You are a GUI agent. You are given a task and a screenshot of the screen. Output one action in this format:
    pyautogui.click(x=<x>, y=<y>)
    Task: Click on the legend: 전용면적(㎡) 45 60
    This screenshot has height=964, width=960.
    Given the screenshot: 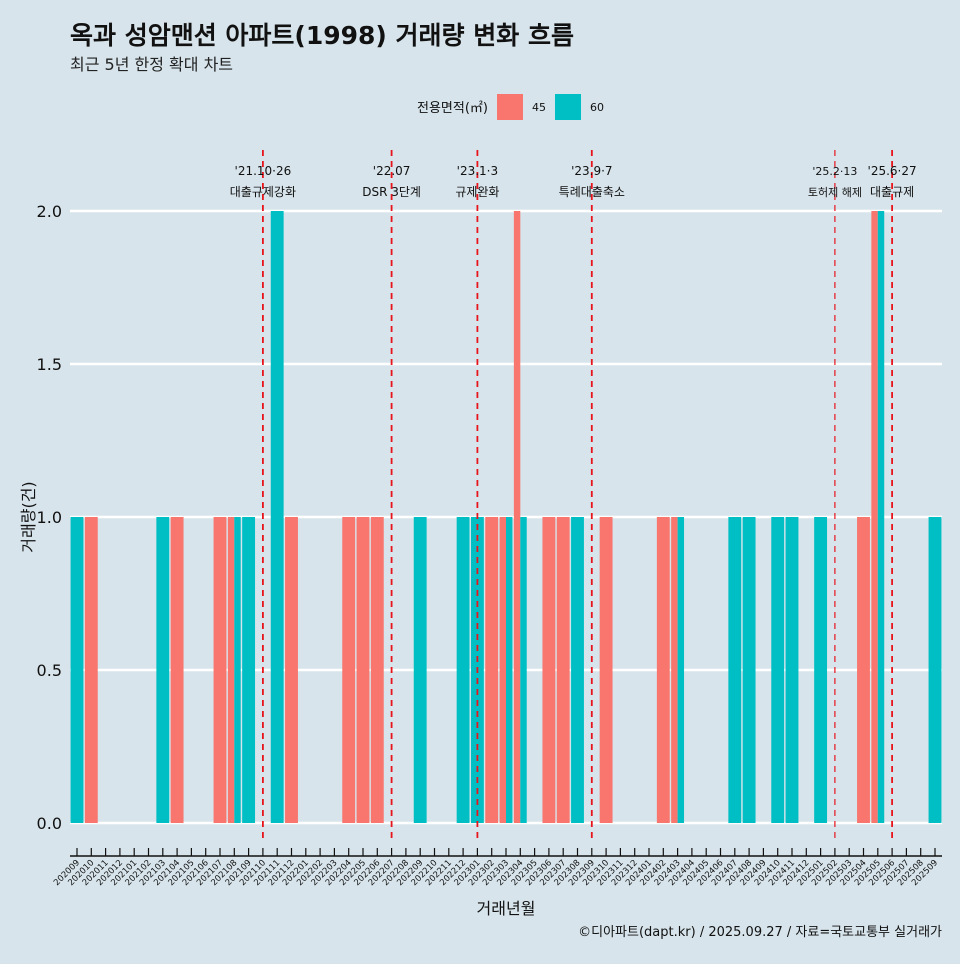 What is the action you would take?
    pyautogui.click(x=510, y=107)
    